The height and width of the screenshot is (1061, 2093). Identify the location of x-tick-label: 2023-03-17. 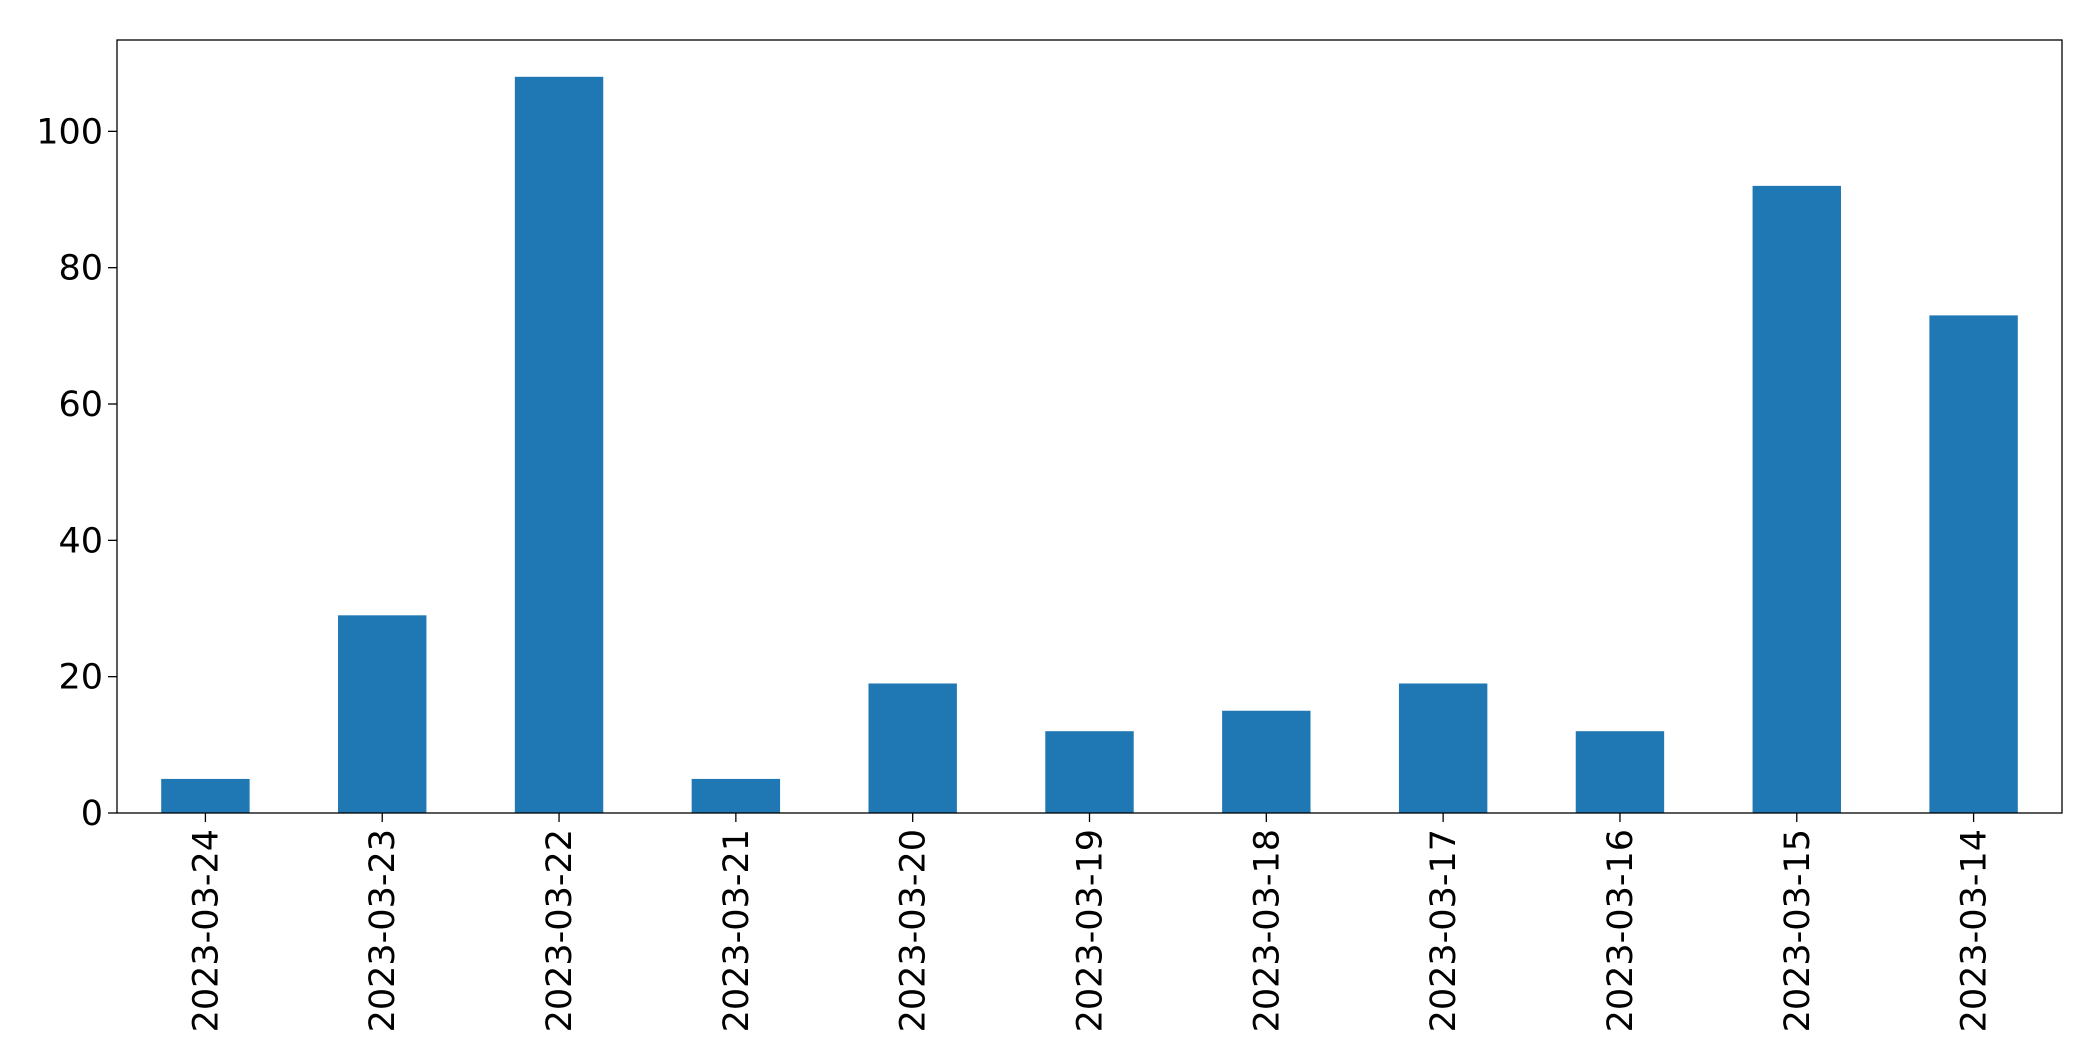
(1444, 930).